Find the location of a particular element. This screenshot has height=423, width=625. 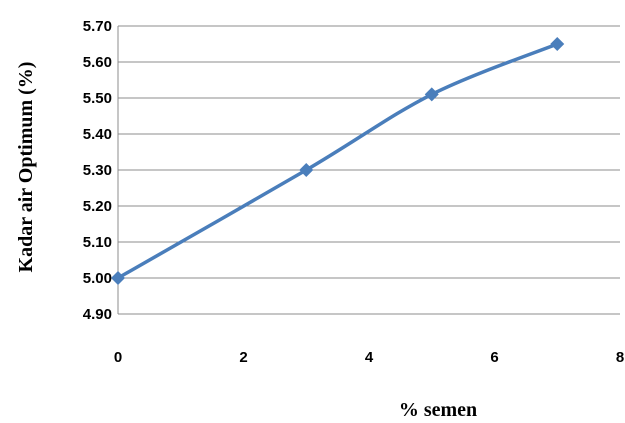

y-tick-label: 5.70 is located at coordinates (97, 26).